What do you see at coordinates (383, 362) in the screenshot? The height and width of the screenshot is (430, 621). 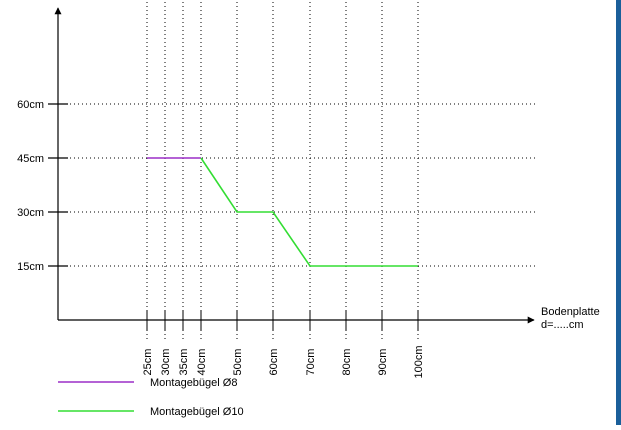 I see `x-tick-label: 90cm` at bounding box center [383, 362].